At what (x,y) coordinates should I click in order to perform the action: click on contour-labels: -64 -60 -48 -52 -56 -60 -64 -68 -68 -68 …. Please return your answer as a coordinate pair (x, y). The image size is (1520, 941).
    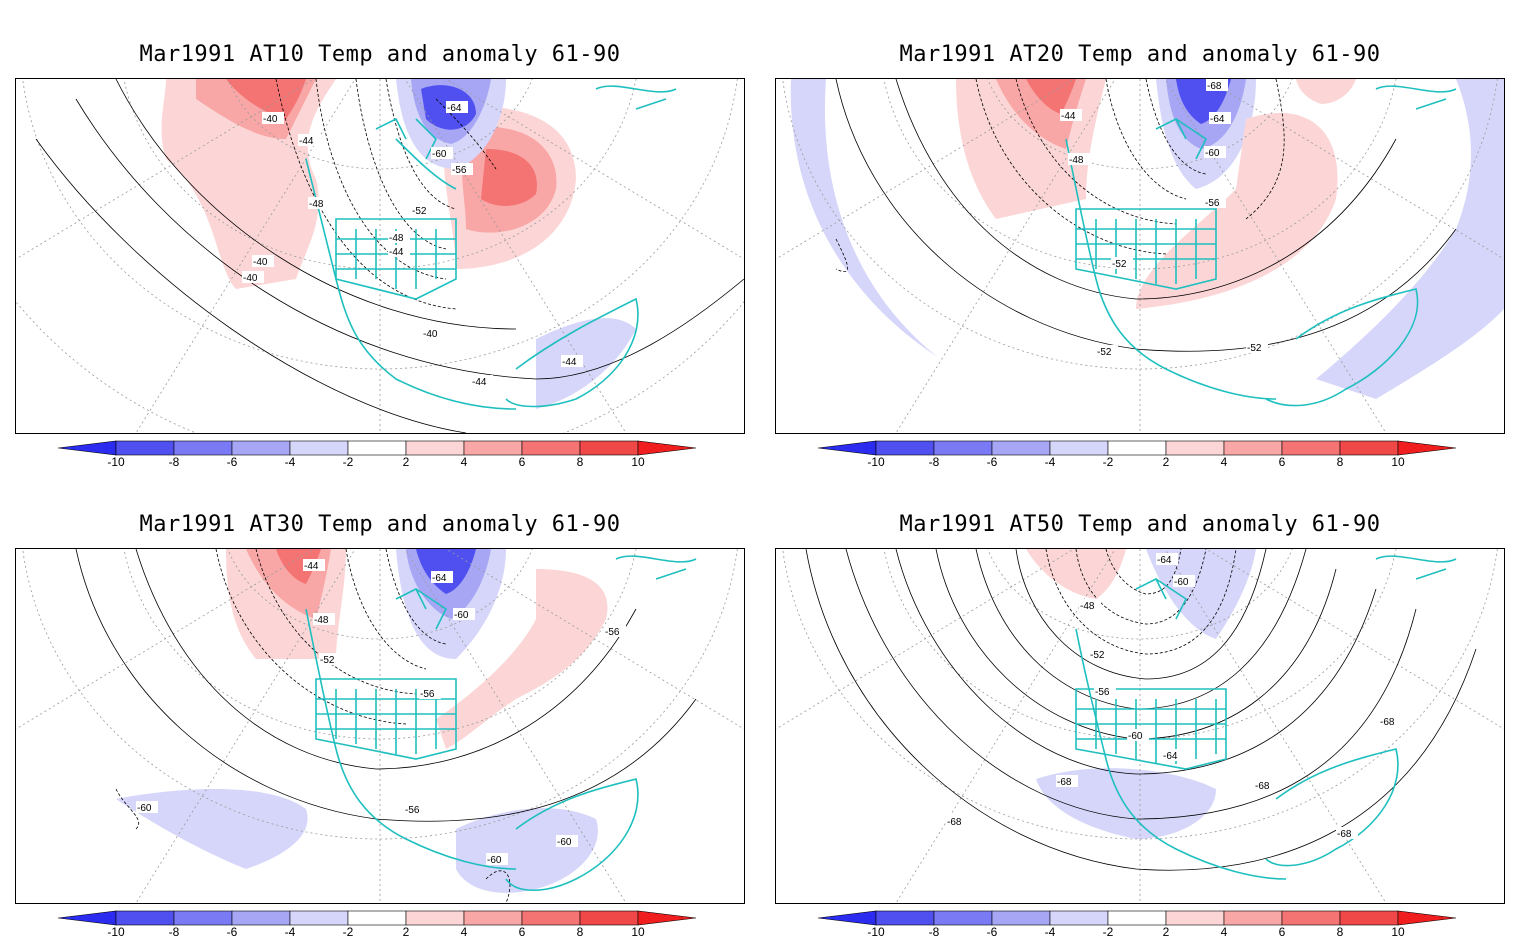
    Looking at the image, I should click on (1173, 696).